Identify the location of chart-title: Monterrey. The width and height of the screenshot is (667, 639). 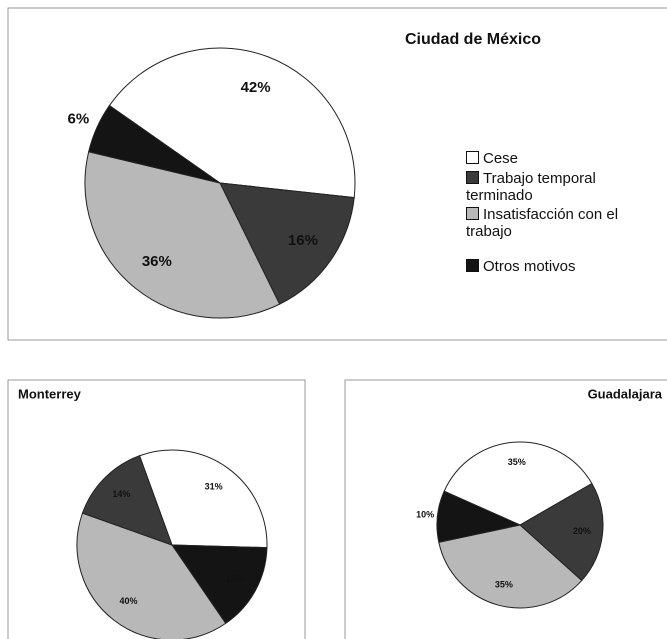
(50, 393).